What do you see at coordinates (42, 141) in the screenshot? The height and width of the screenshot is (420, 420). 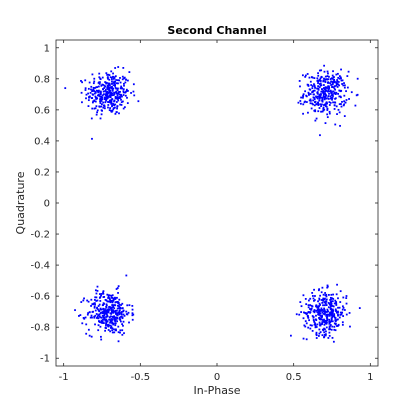 I see `y-tick-label: 0.4` at bounding box center [42, 141].